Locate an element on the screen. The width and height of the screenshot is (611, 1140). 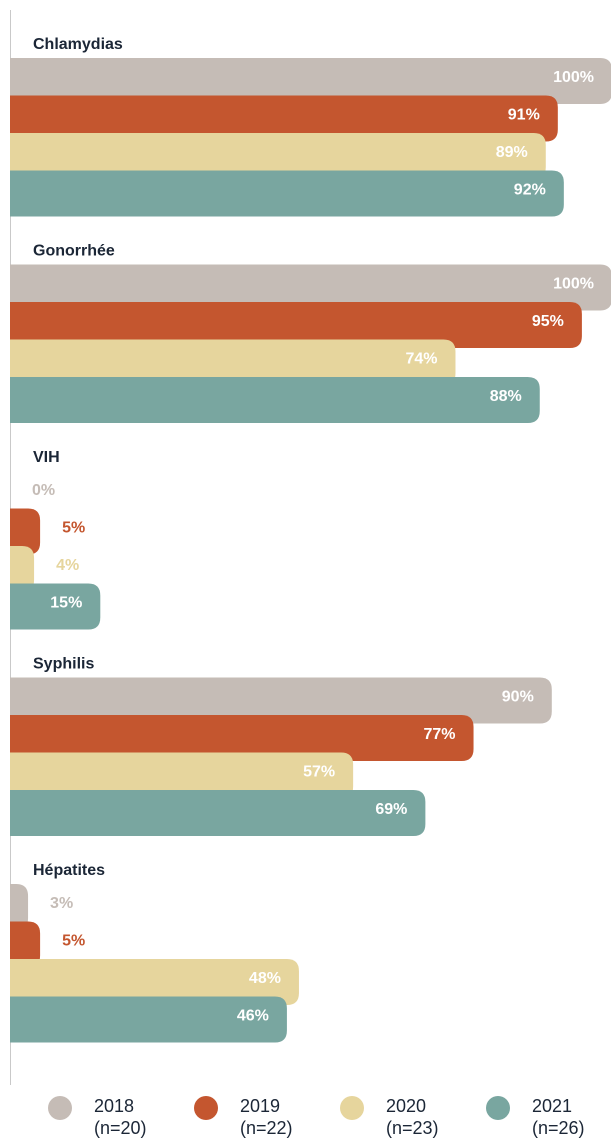
legend-label: 2018 is located at coordinates (114, 1106).